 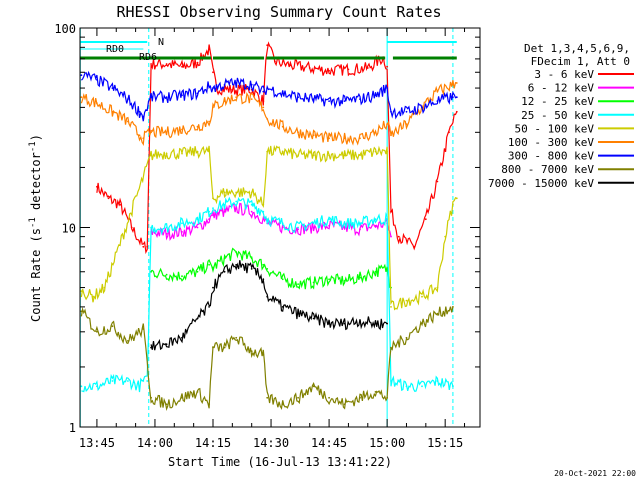 What do you see at coordinates (278, 12) in the screenshot?
I see `chart-title: RHESSI Observing Summary Count Rates` at bounding box center [278, 12].